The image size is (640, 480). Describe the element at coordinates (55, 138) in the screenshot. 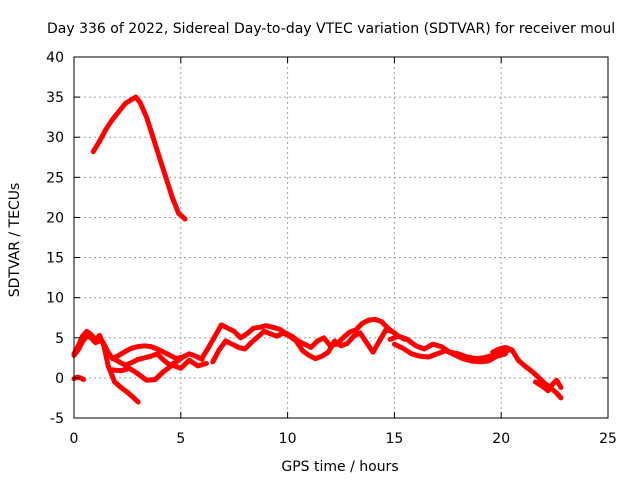

I see `y-tick-label: 30` at that location.